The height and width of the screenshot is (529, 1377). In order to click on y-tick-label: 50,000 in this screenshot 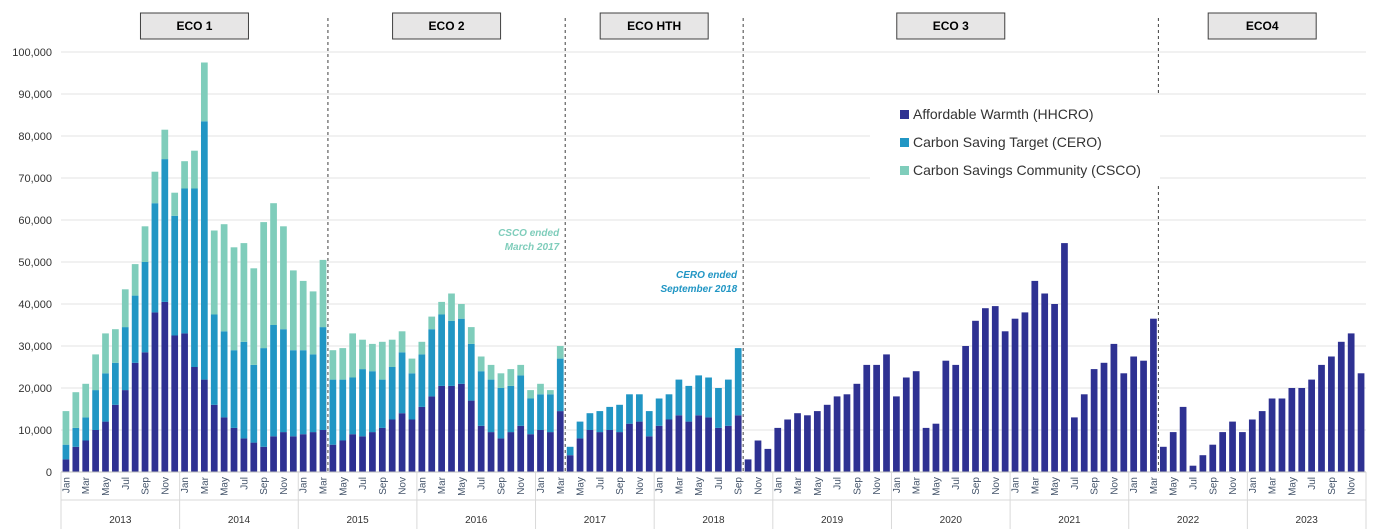, I will do `click(35, 263)`.